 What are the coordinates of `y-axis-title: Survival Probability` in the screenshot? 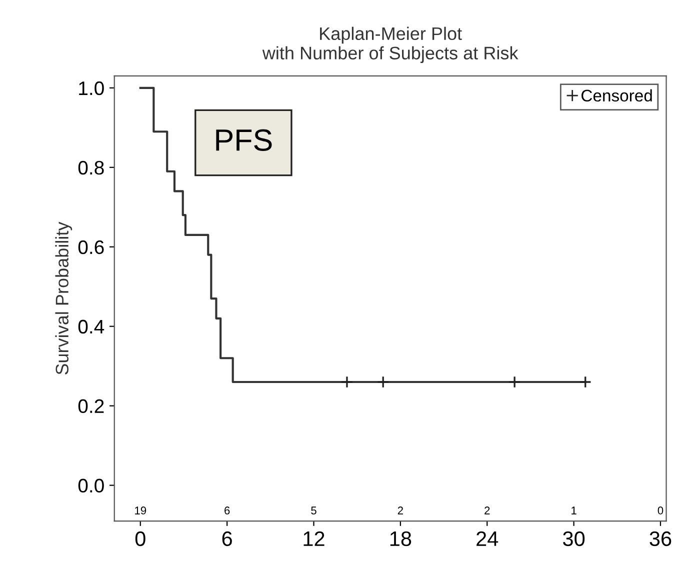 It's located at (63, 298).